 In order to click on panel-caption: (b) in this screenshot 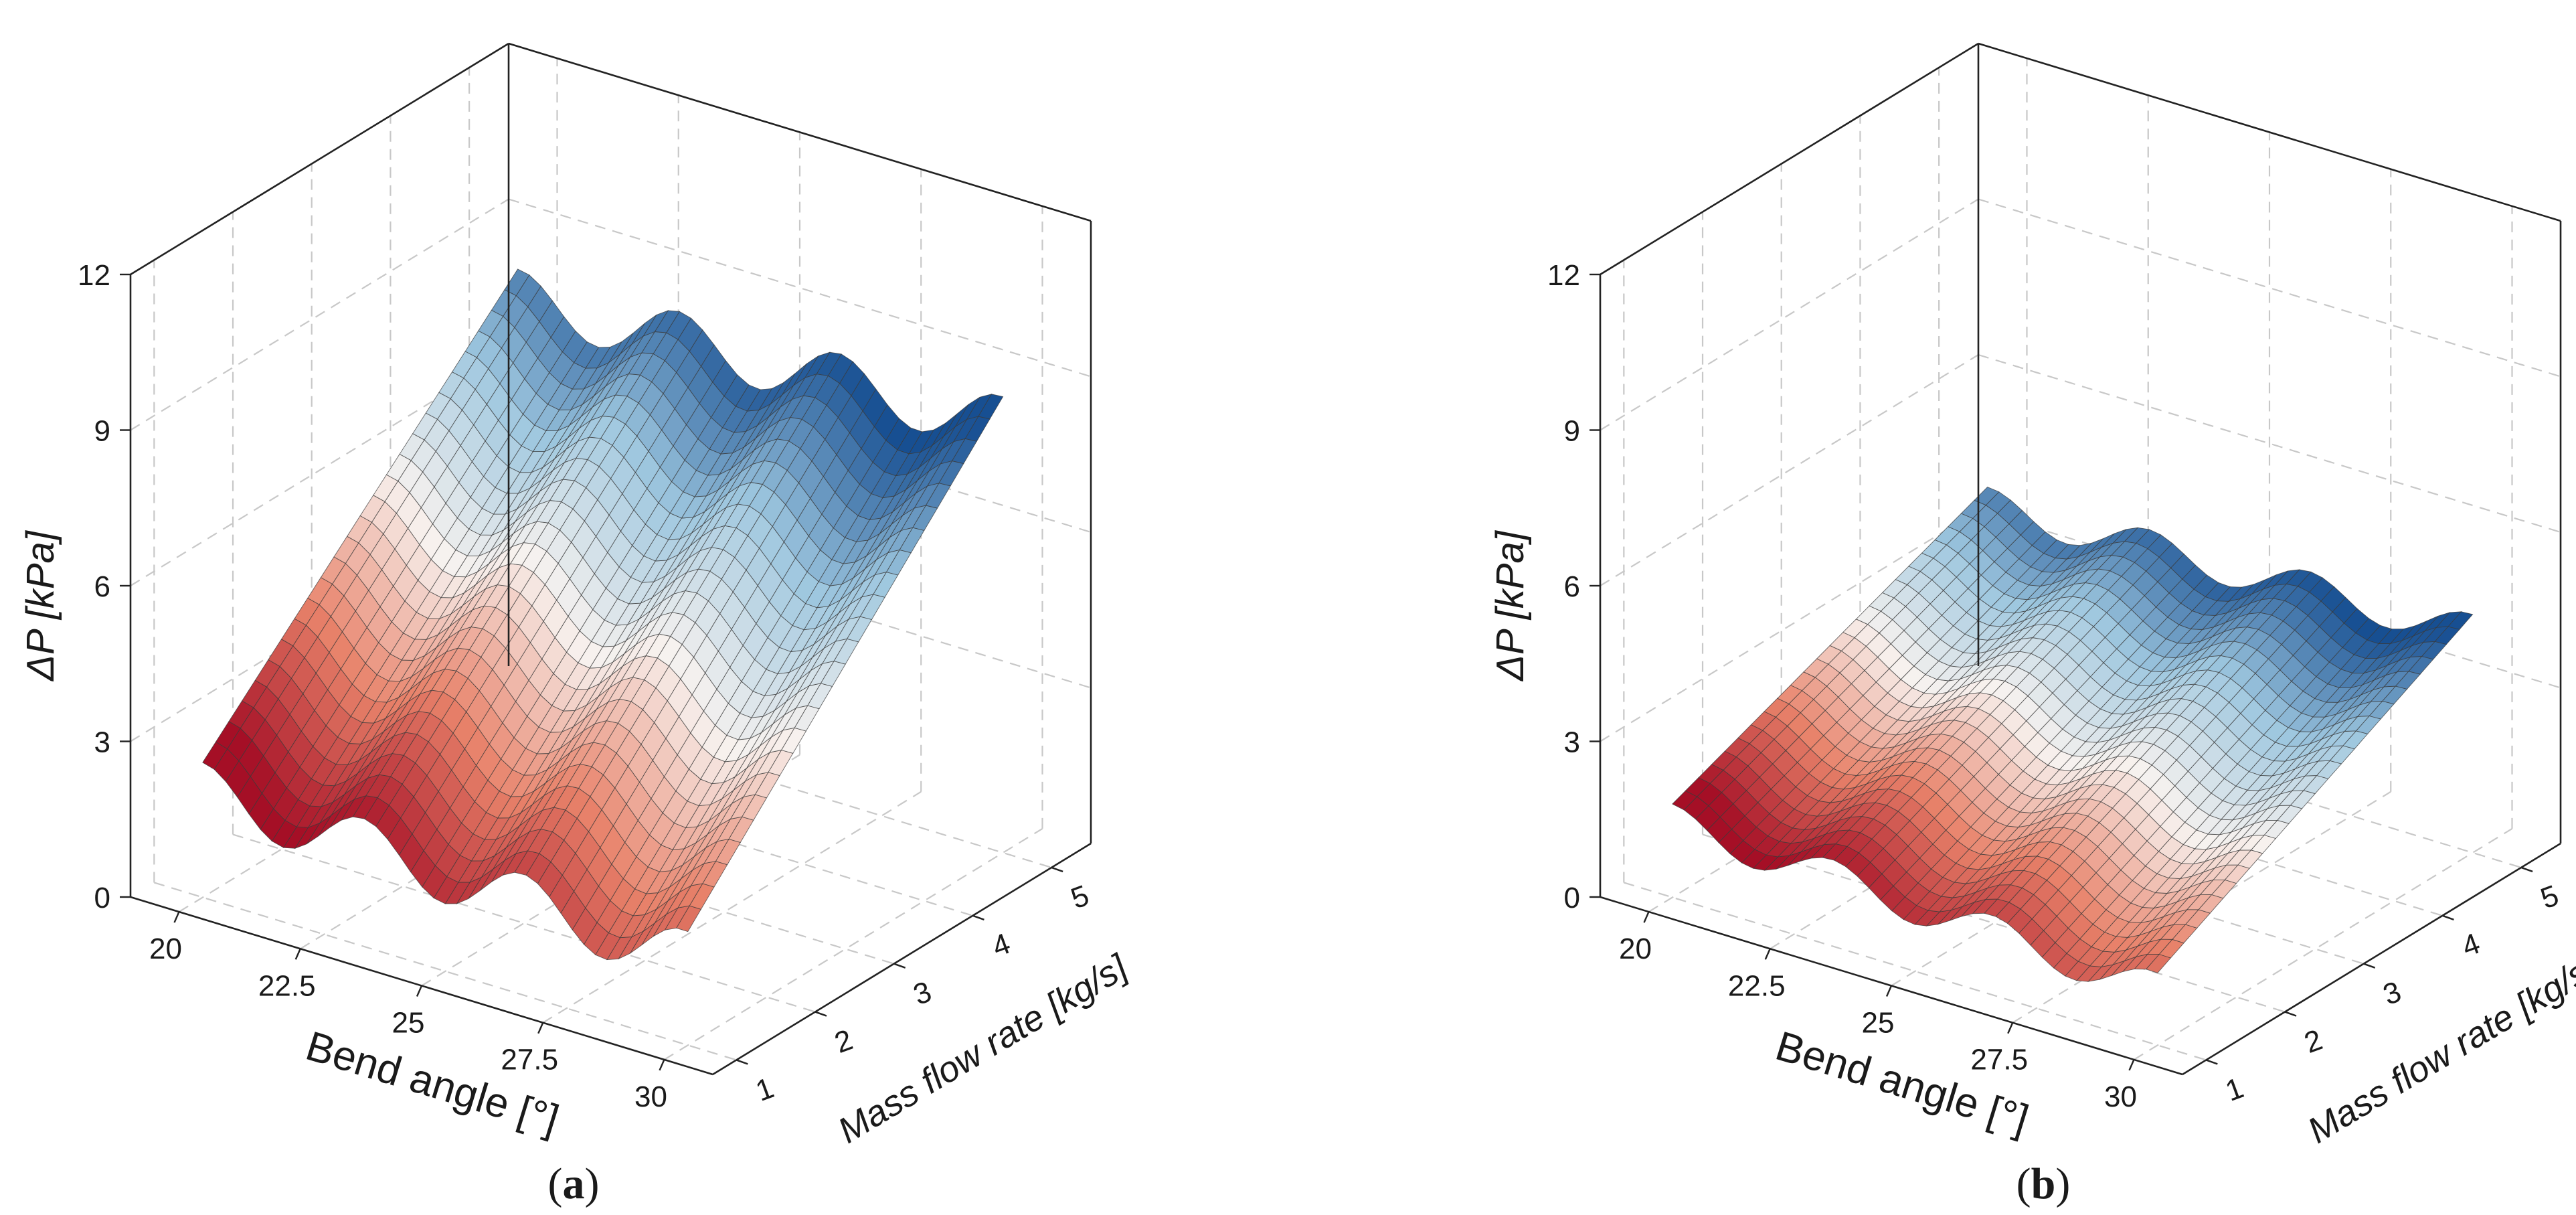, I will do `click(2043, 1183)`.